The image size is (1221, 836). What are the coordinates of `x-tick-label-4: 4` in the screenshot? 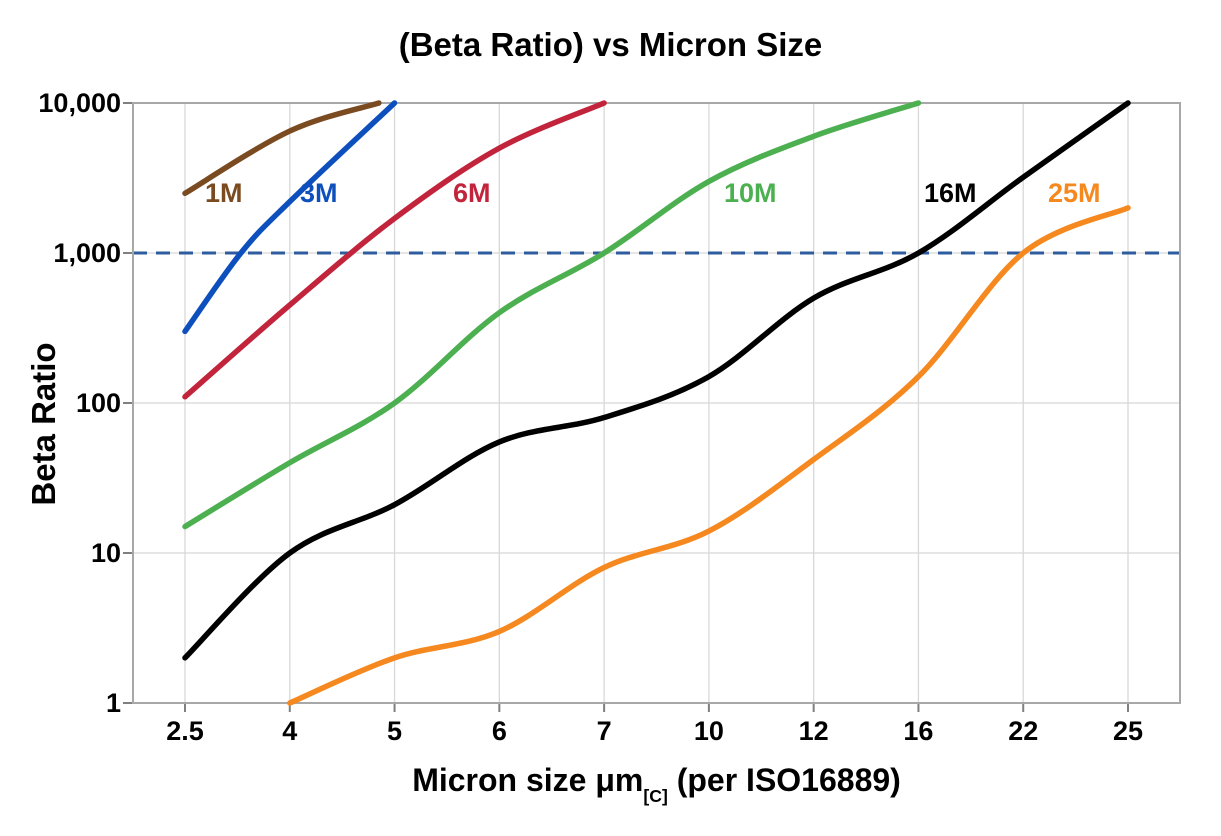 It's located at (290, 731).